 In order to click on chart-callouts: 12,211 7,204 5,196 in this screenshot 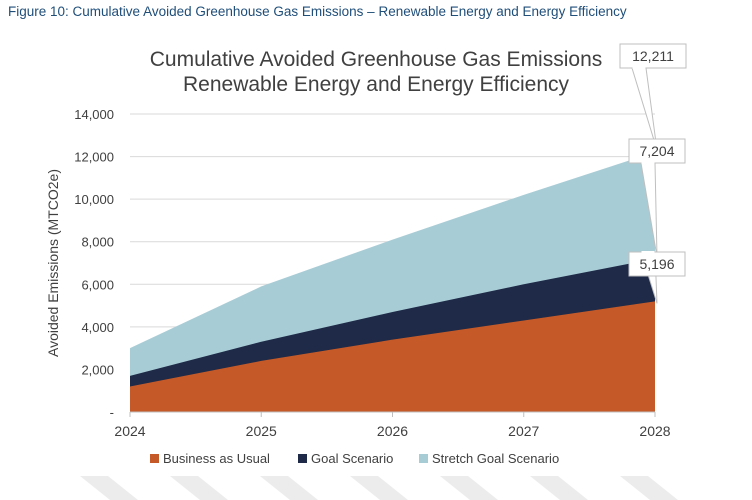, I will do `click(653, 173)`.